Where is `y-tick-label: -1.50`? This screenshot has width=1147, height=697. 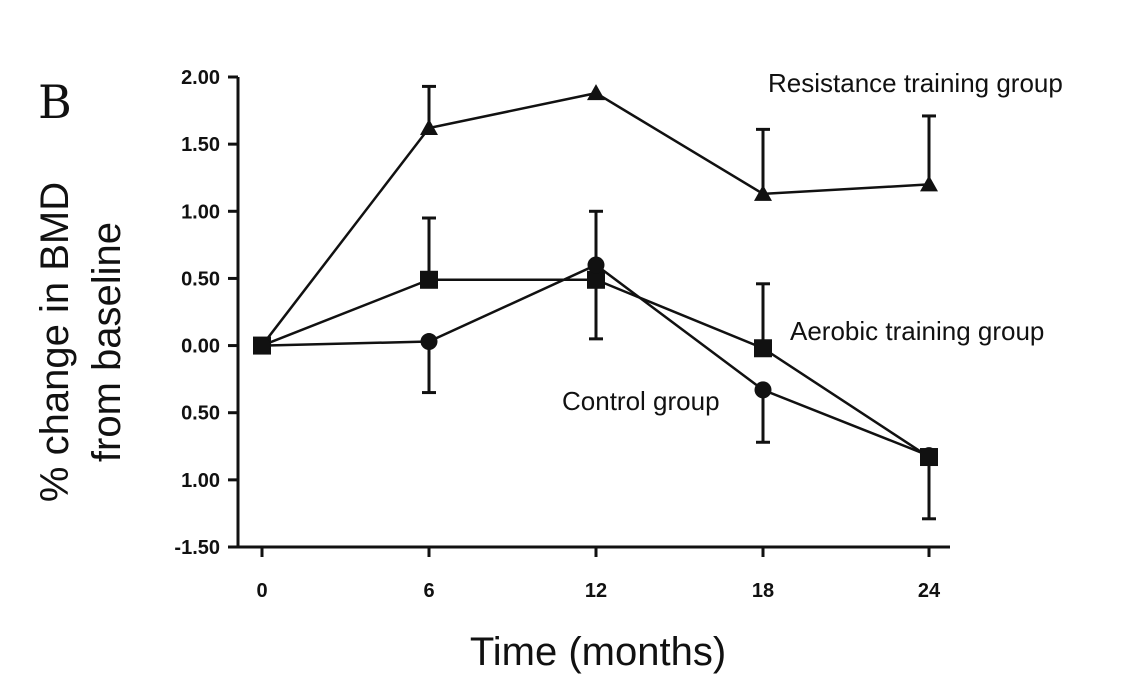
y-tick-label: -1.50 is located at coordinates (197, 548).